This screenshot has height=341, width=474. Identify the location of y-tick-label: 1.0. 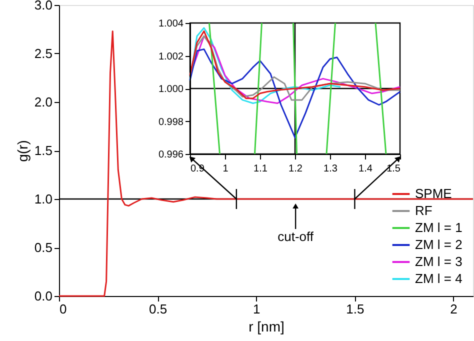
(43, 199).